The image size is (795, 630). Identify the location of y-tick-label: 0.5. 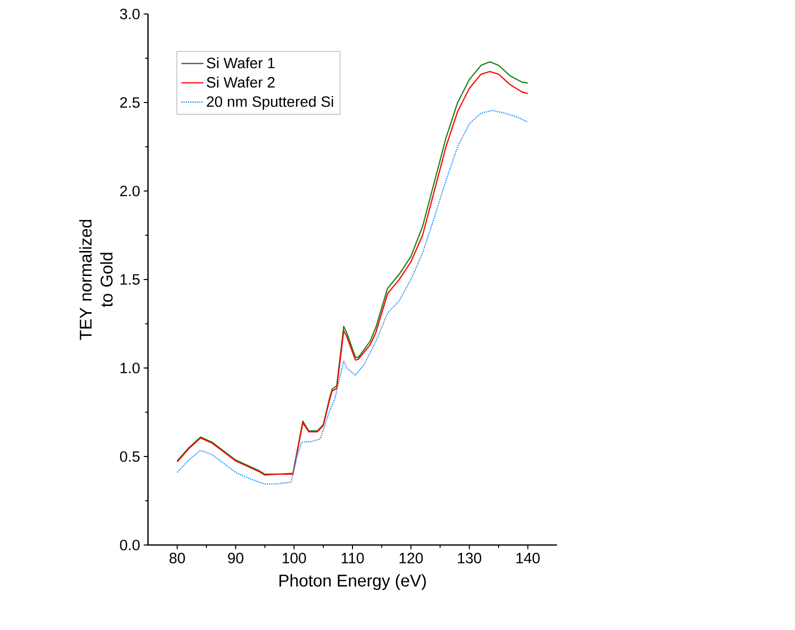
(130, 456).